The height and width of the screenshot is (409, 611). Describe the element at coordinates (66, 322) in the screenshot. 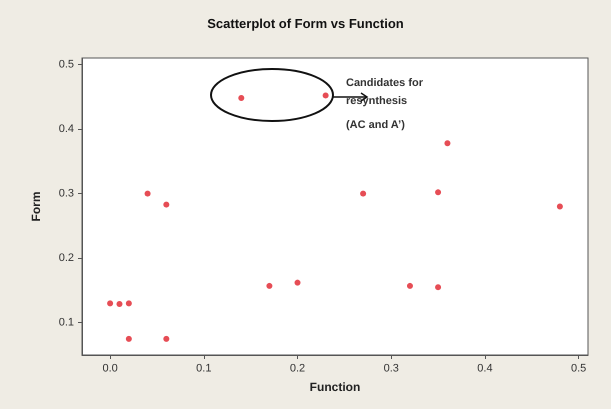

I see `y-tick-label: 0.1` at that location.